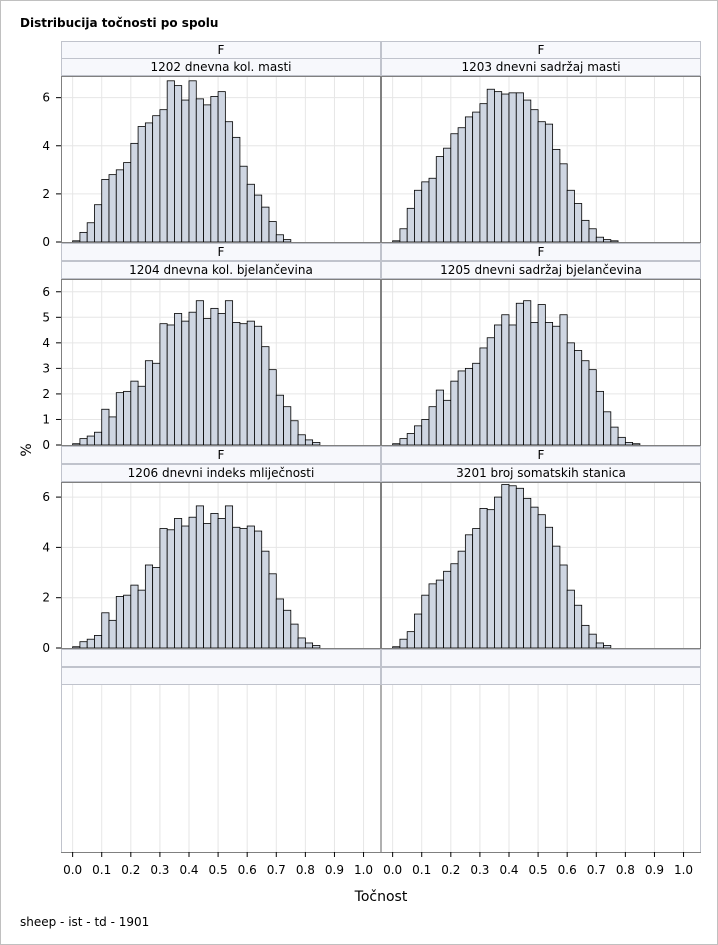 The image size is (718, 945). Describe the element at coordinates (84, 922) in the screenshot. I see `footnote: sheep - ist - td - 1901` at that location.